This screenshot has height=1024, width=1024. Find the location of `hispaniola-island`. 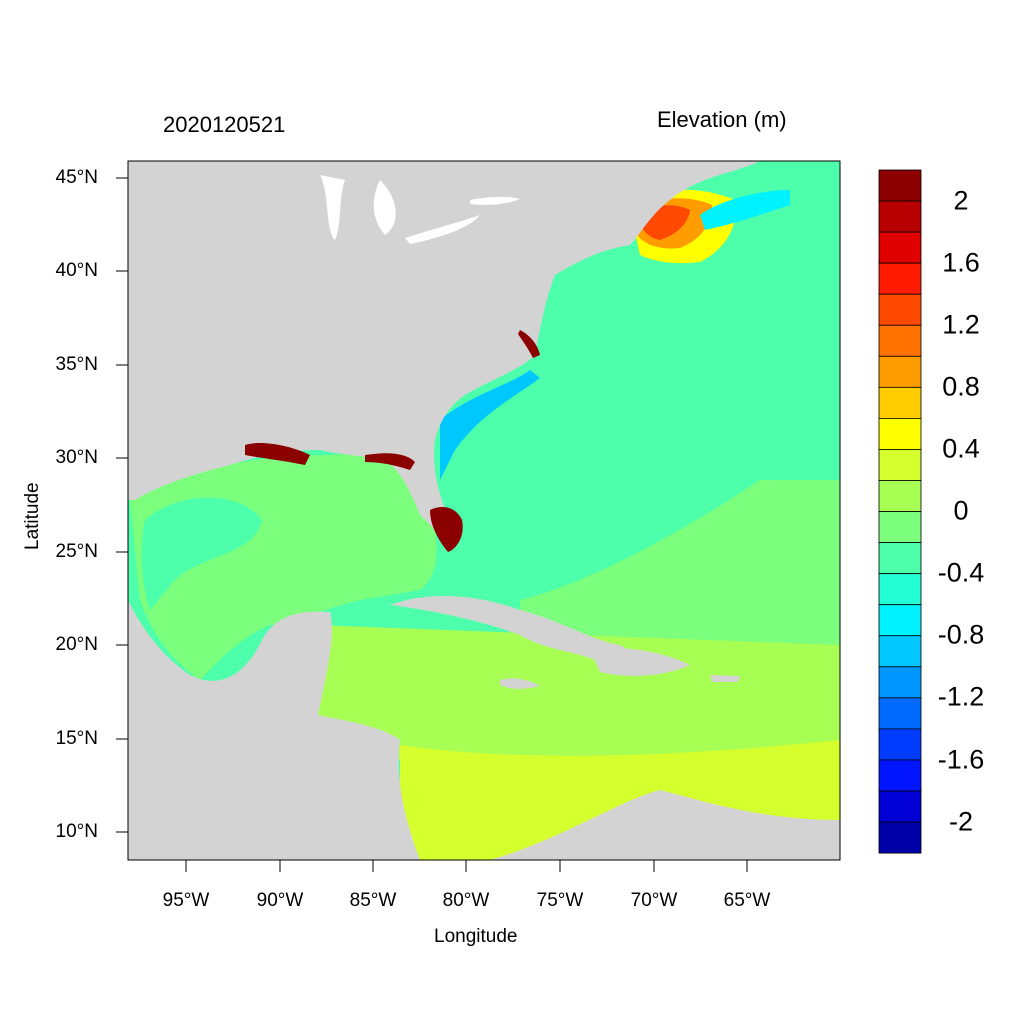

hispaniola-island is located at coordinates (640, 662).